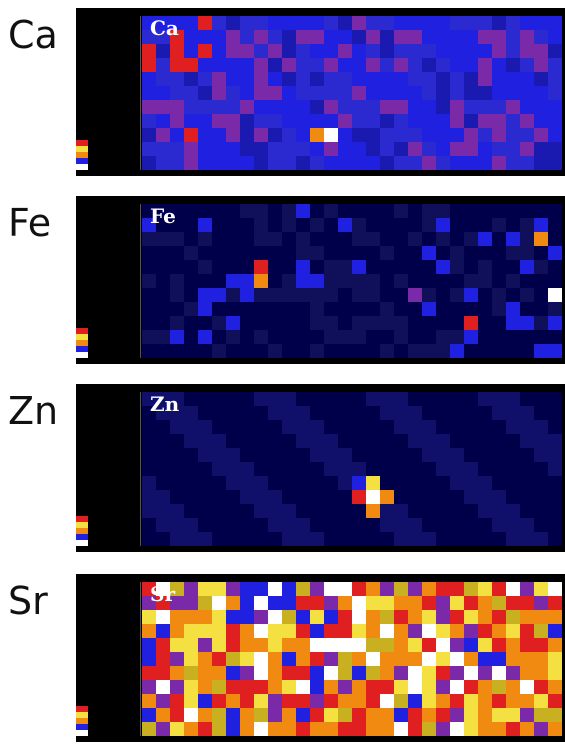 This screenshot has height=748, width=565. Describe the element at coordinates (165, 404) in the screenshot. I see `map-title: Zn` at that location.